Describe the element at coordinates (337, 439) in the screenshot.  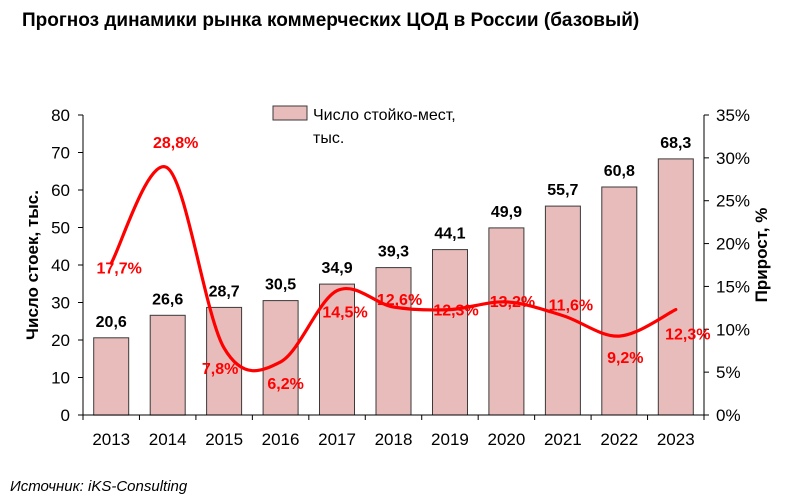
I see `x-tick-label: 2017` at that location.